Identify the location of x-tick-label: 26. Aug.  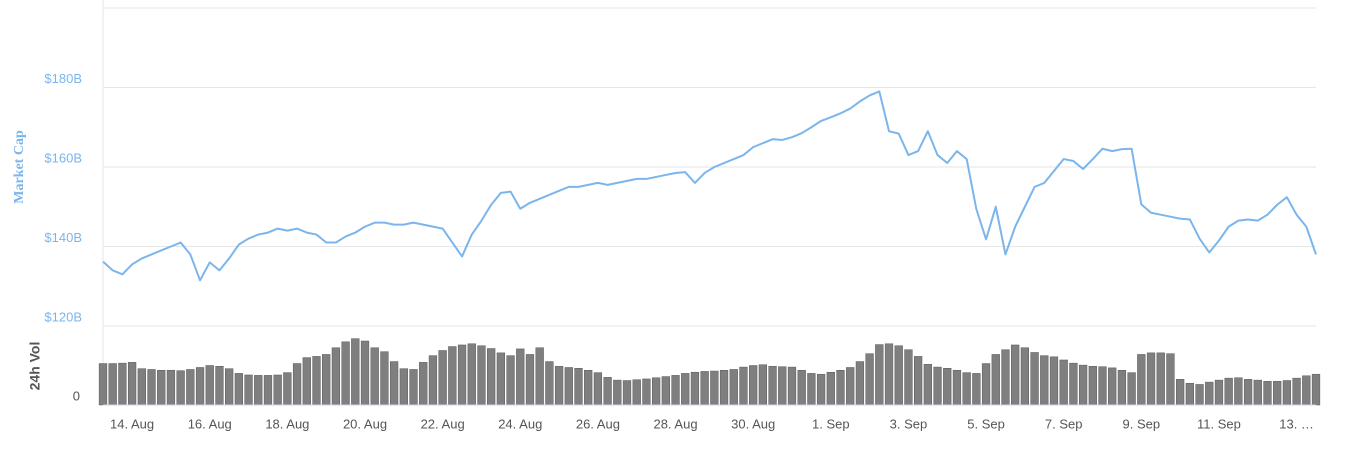
(598, 423).